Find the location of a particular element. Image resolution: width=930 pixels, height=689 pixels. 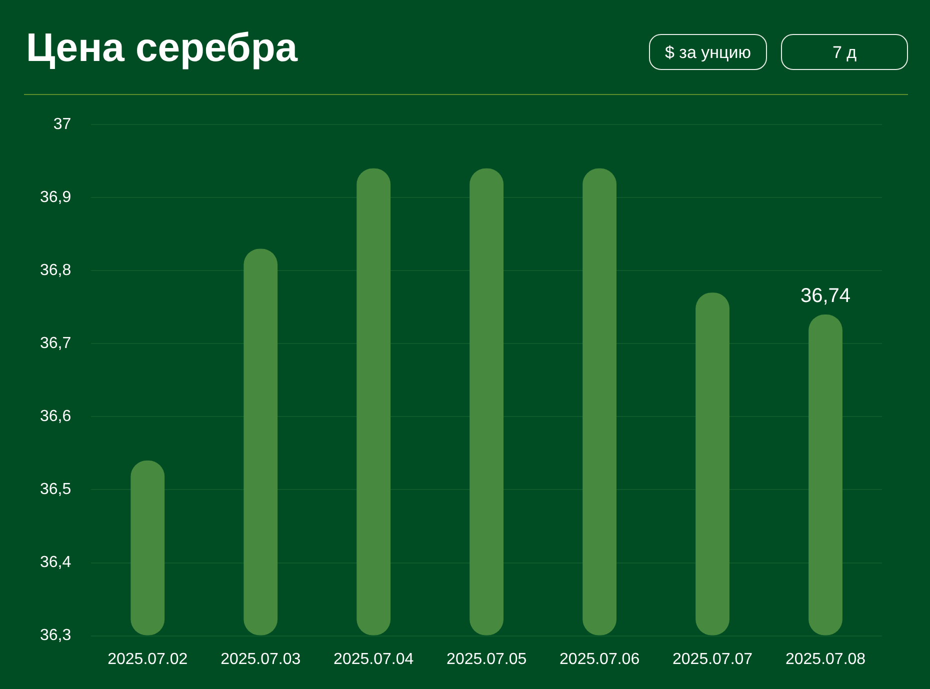

y-tick-label: 36,4 is located at coordinates (56, 563).